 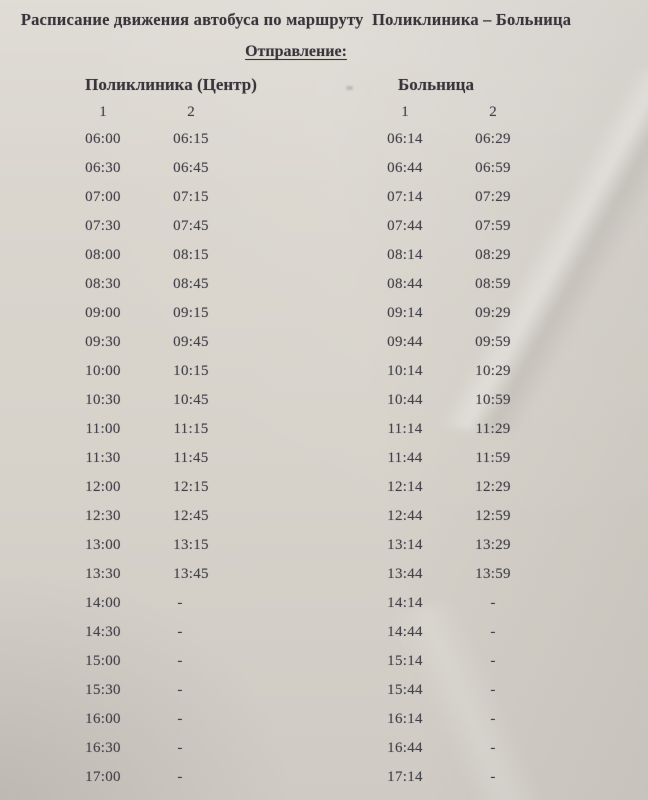 I want to click on time-cell: 16:44, so click(x=405, y=748).